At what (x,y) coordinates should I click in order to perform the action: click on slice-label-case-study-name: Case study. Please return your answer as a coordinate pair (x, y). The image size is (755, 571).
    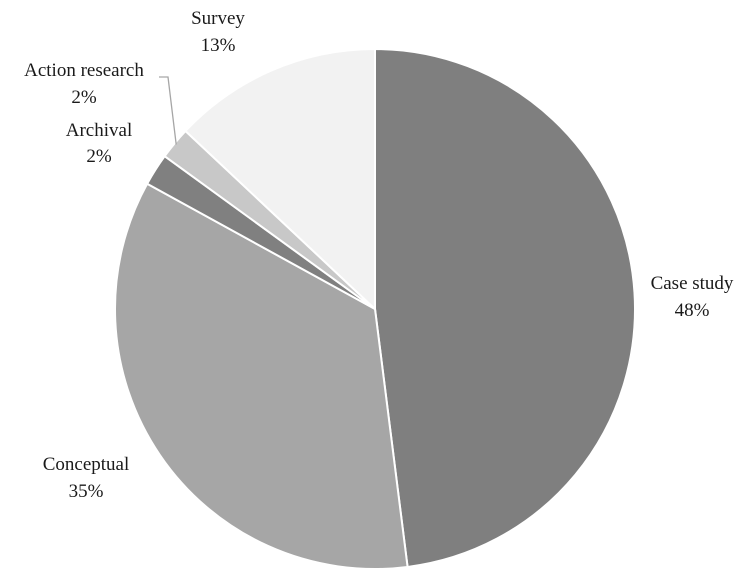
    Looking at the image, I should click on (692, 283).